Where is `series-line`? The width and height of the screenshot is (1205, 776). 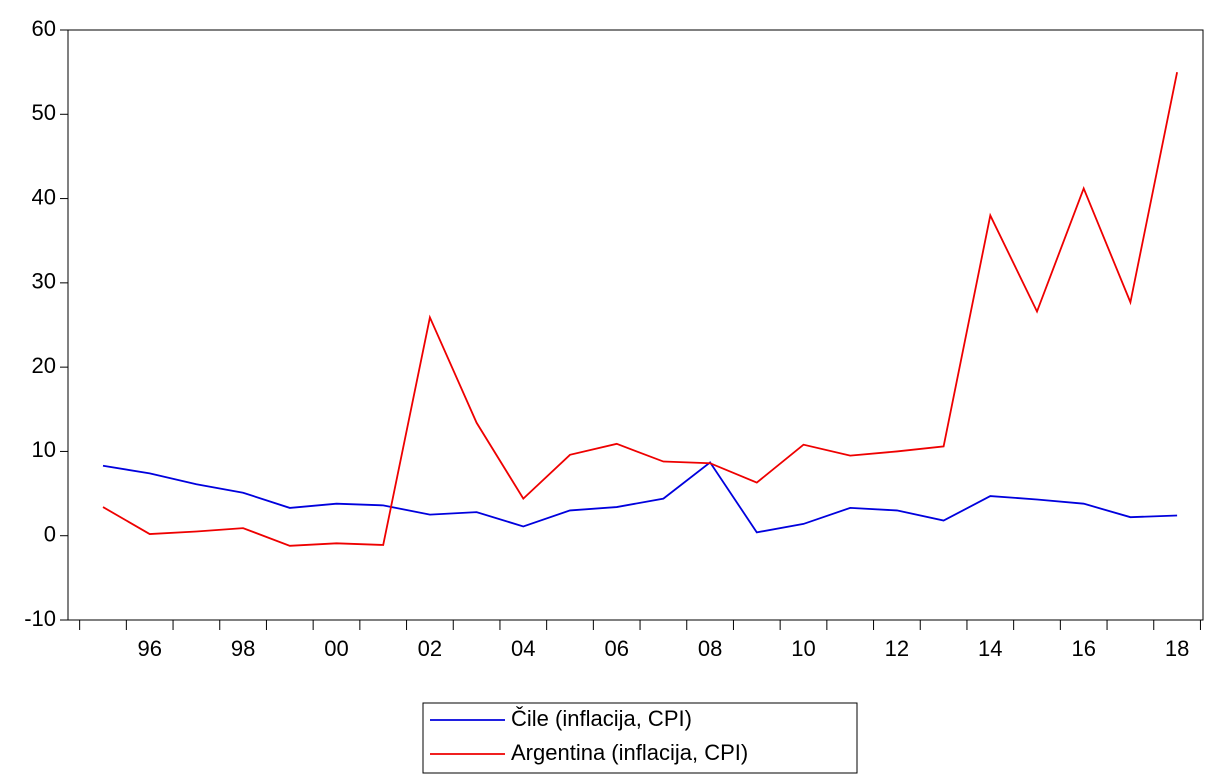 series-line is located at coordinates (640, 497).